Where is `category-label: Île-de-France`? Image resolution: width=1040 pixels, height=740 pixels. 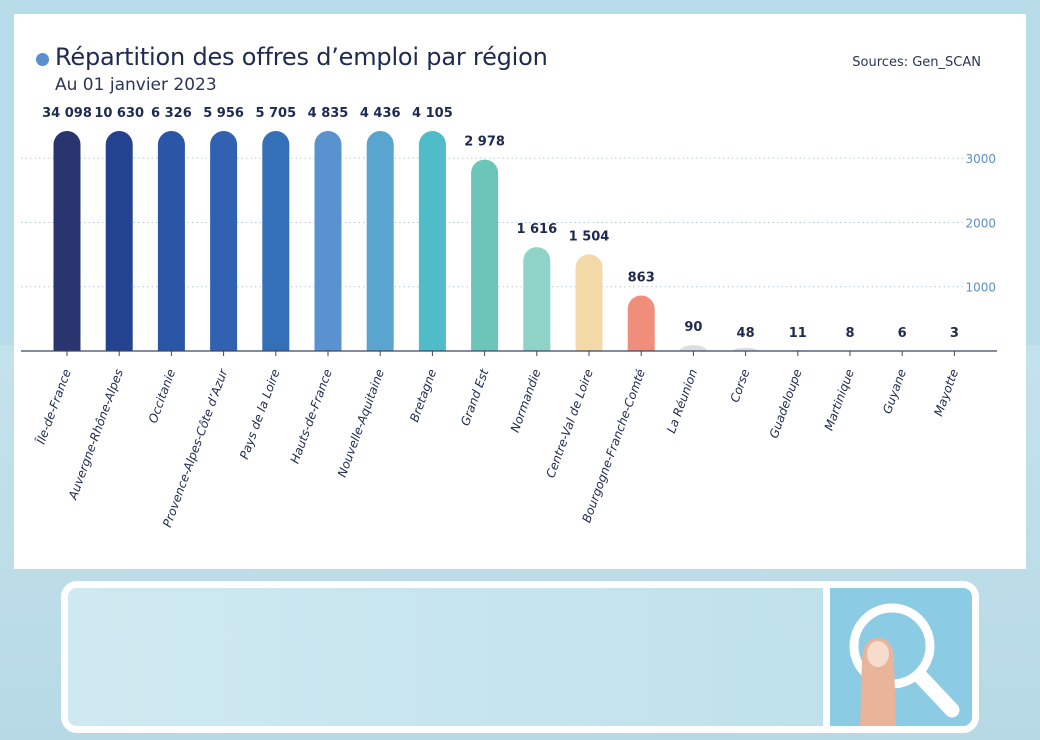 category-label: Île-de-France is located at coordinates (53, 406).